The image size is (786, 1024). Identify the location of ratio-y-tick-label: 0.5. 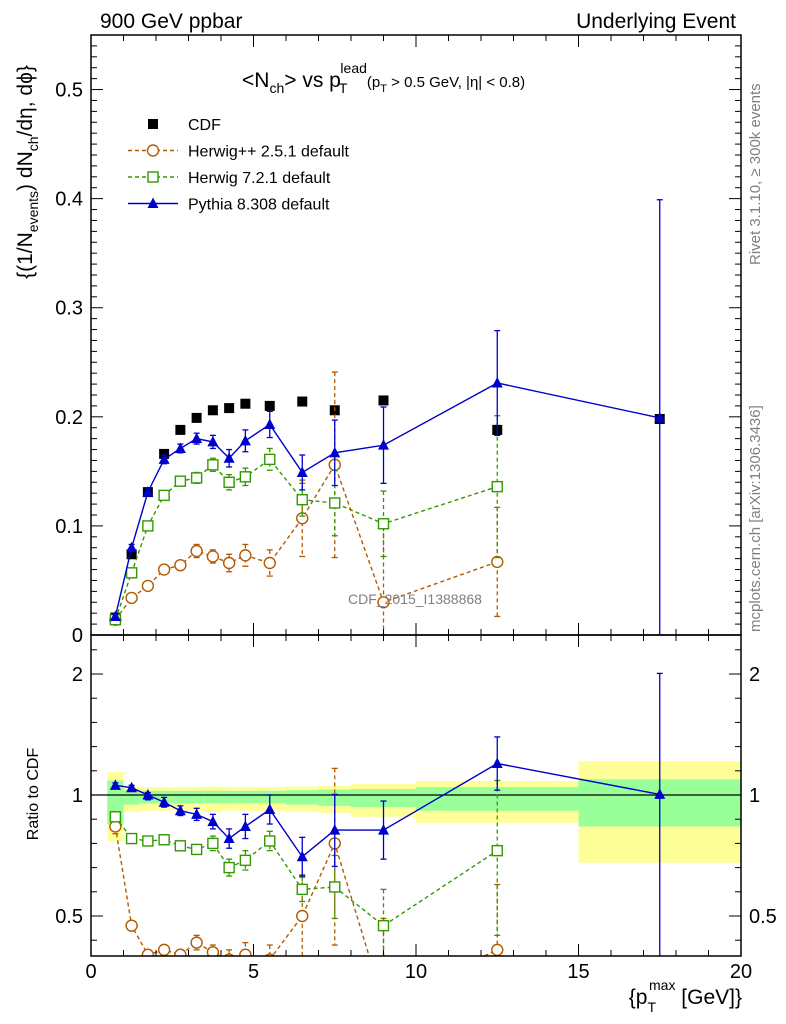
(69, 917).